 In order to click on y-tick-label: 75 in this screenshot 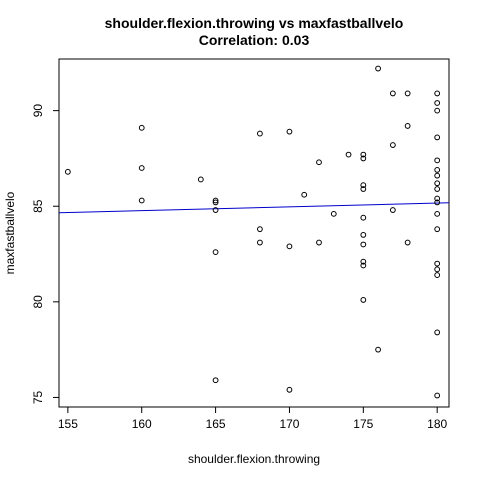, I will do `click(38, 397)`.